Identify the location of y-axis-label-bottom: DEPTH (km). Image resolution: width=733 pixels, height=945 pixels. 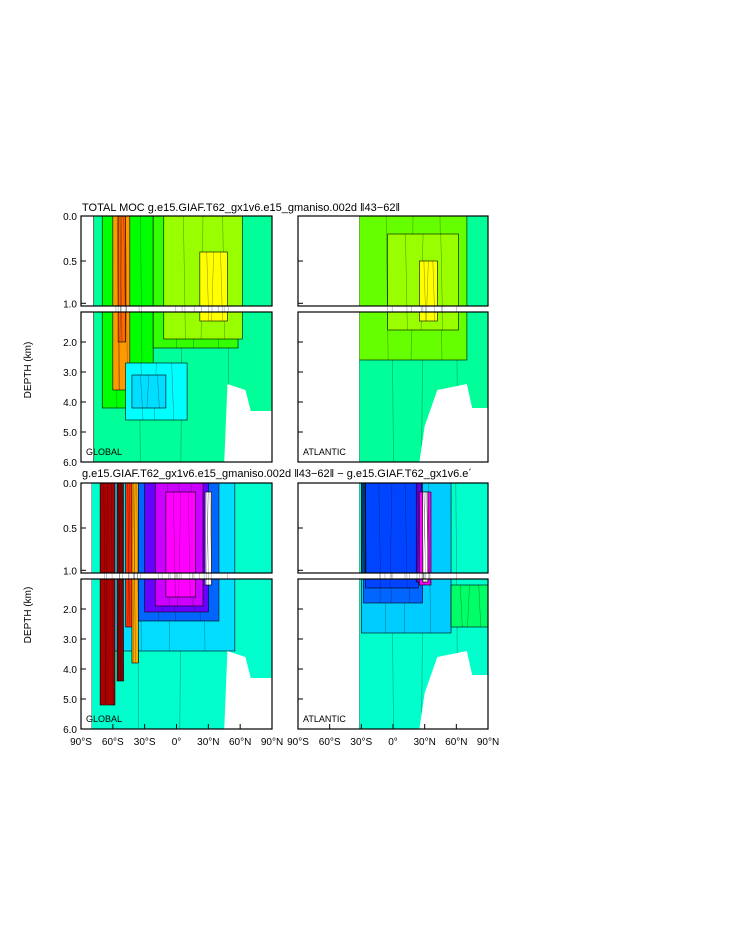
(28, 615).